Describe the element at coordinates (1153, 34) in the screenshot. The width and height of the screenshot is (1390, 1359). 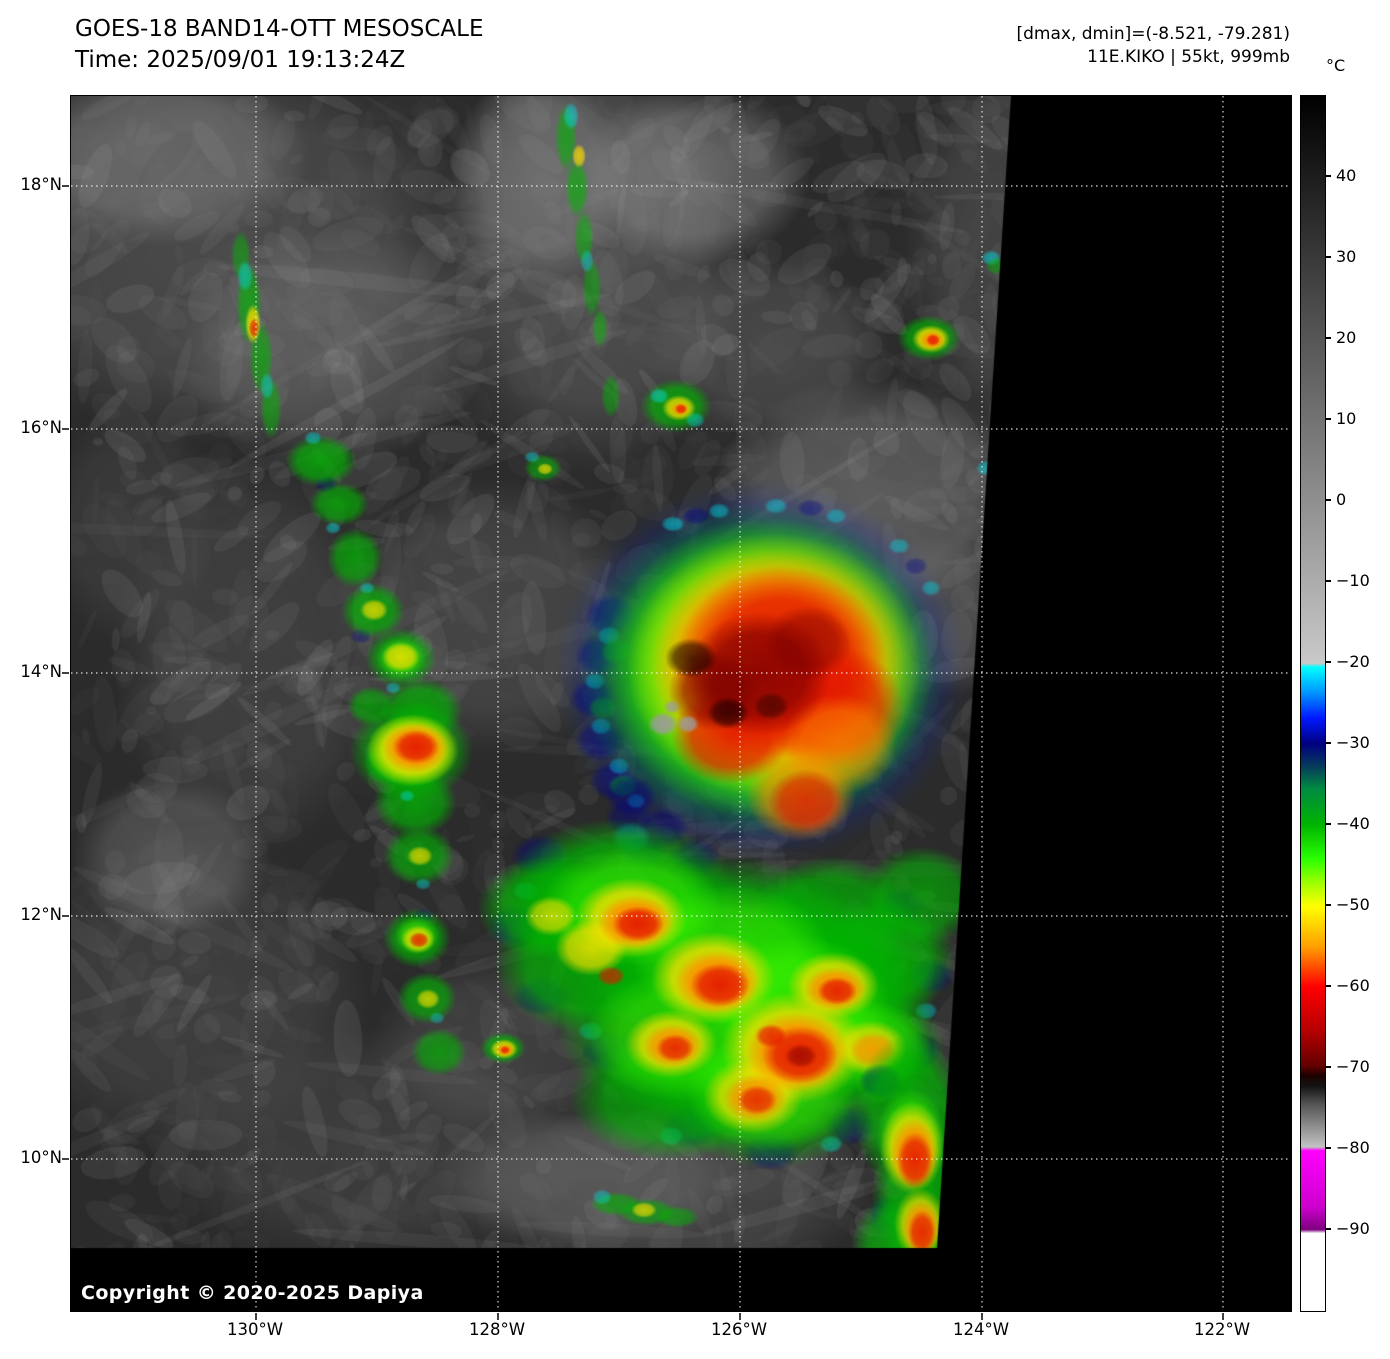
I see `dmax-dmin-label: [dmax, dmin]=(-8.521, -79.281)` at that location.